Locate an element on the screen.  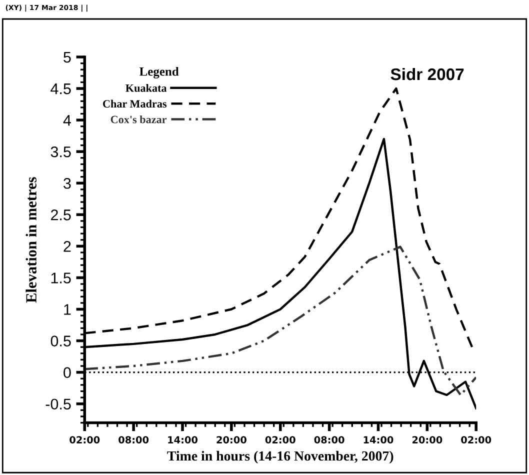
legend-label: Char Madras is located at coordinates (135, 104).